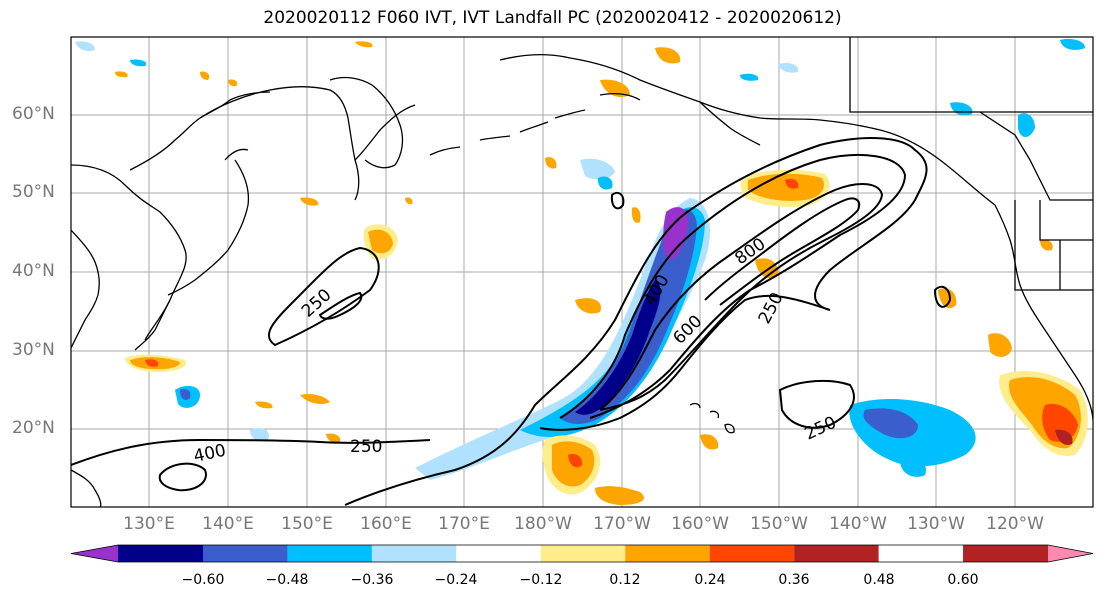 Image resolution: width=1105 pixels, height=601 pixels. What do you see at coordinates (203, 580) in the screenshot?
I see `colorbar-tick: −0.60` at bounding box center [203, 580].